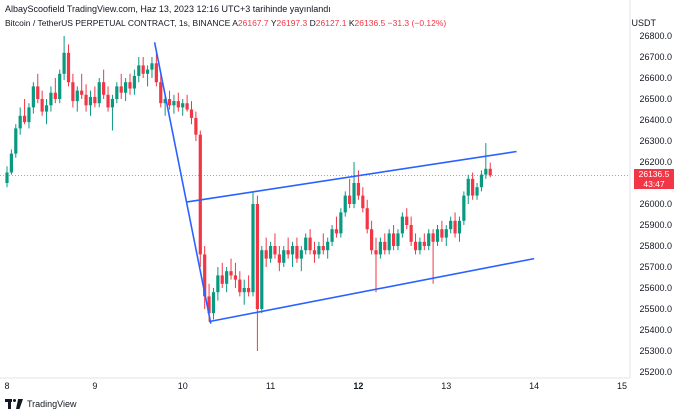 The image size is (680, 414). What do you see at coordinates (655, 99) in the screenshot?
I see `price-tick-label: 26500.0` at bounding box center [655, 99].